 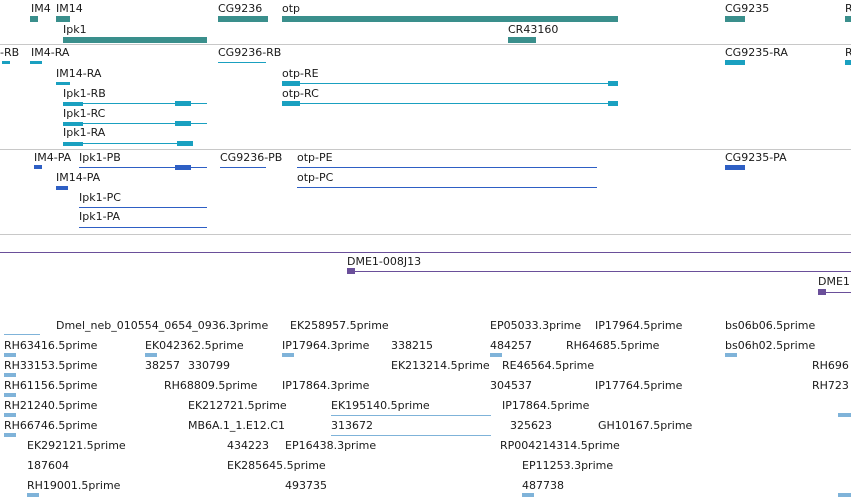 I want to click on gene-label: IM4, so click(x=41, y=8).